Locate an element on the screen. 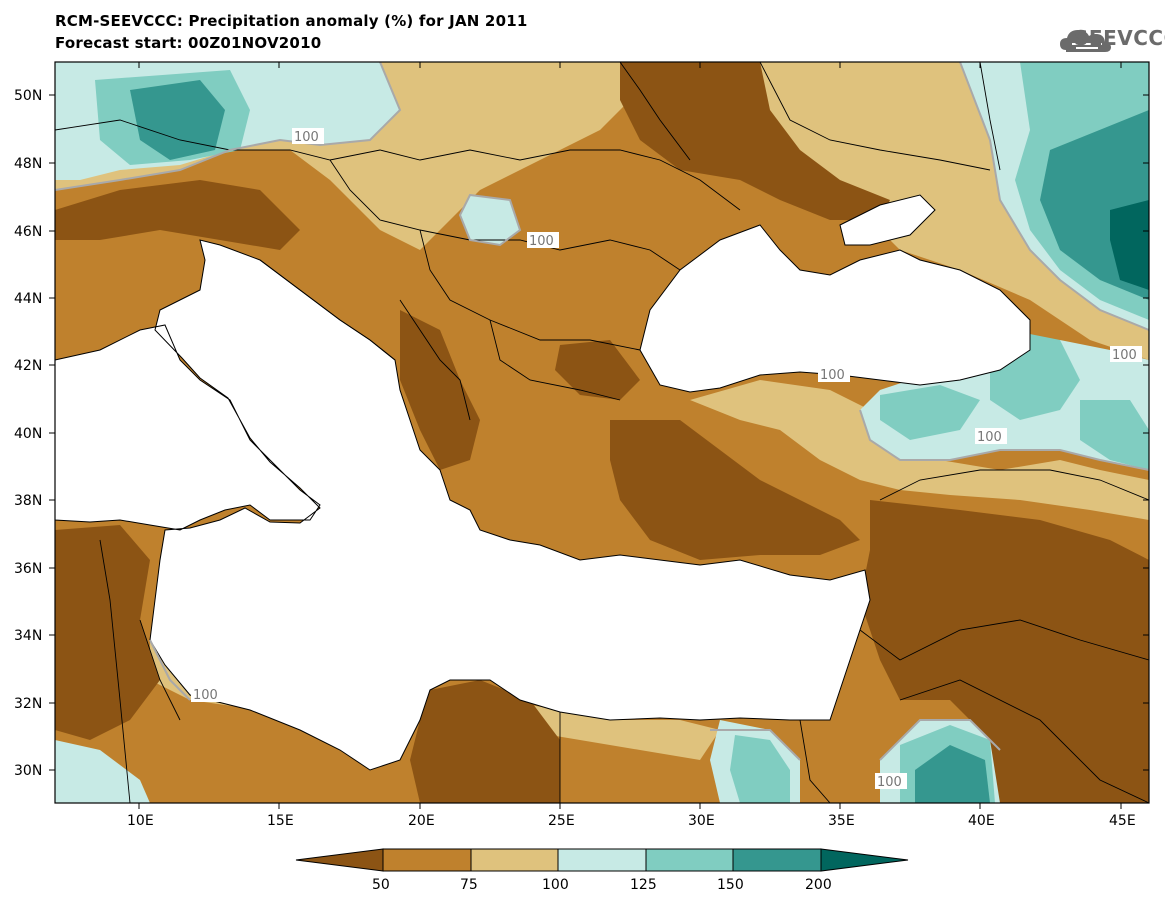 Image resolution: width=1165 pixels, height=907 pixels. lat-label: 36N is located at coordinates (28, 569).